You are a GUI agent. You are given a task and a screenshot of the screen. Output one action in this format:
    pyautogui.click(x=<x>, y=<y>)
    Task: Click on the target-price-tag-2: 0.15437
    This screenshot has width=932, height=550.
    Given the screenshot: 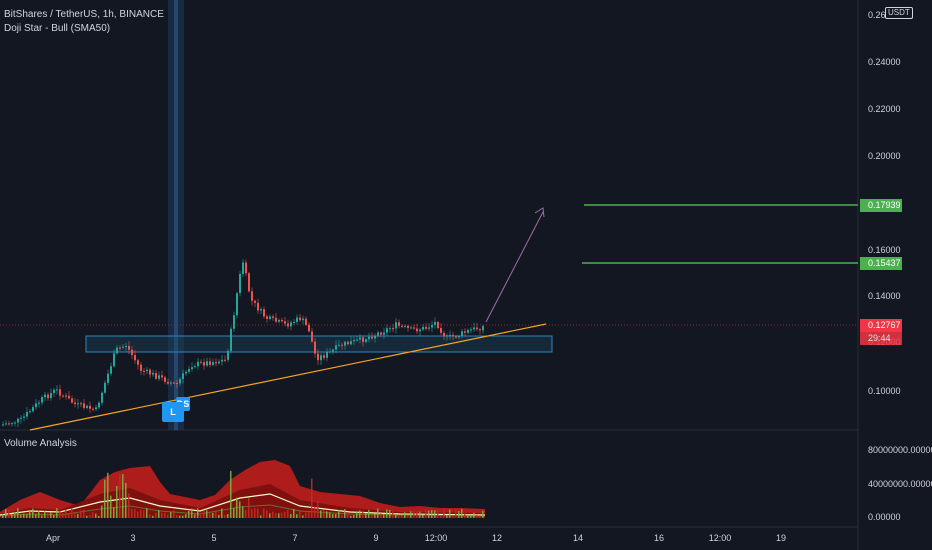 What is the action you would take?
    pyautogui.click(x=881, y=263)
    